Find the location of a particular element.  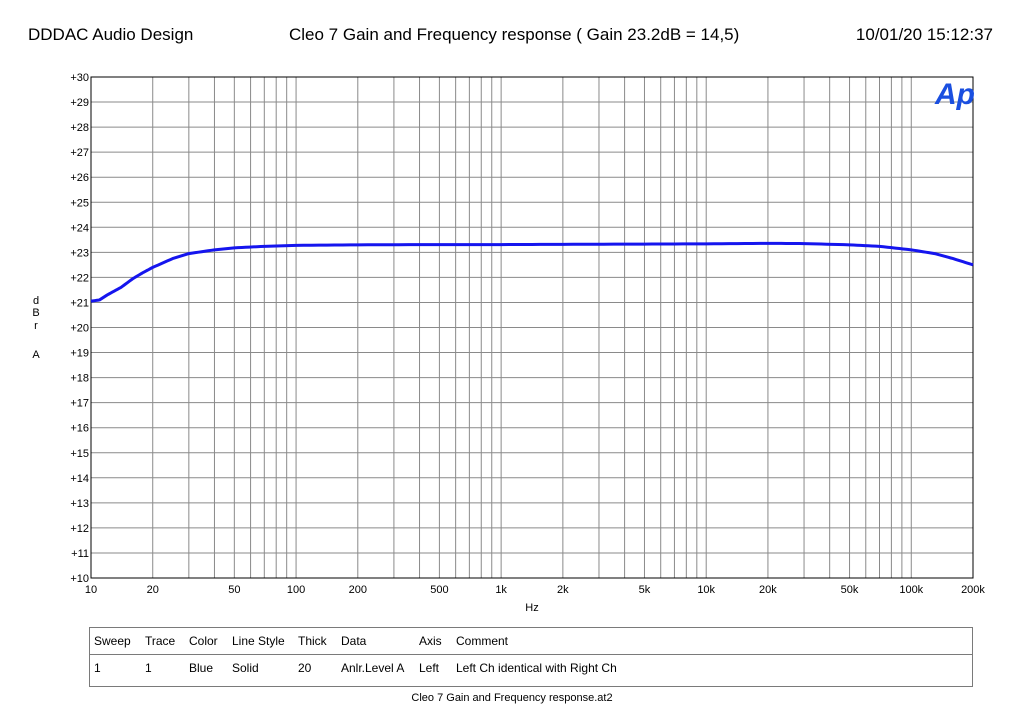

timestamp: 10/01/20 15:12:37 is located at coordinates (924, 34).